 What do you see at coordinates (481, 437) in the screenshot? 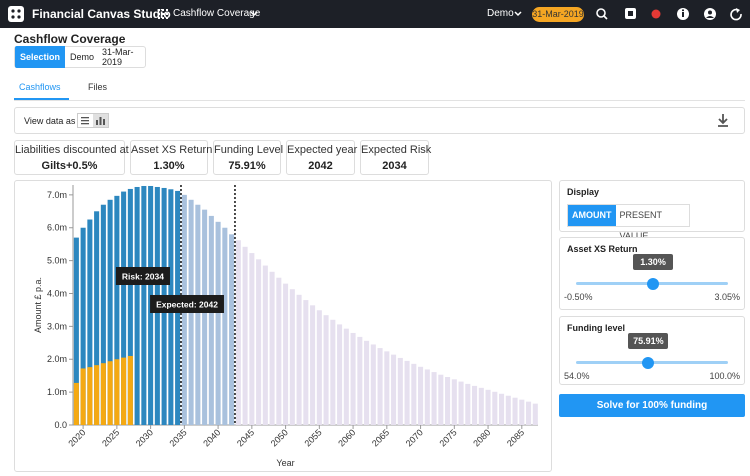
I see `x-tick-label: 2080` at bounding box center [481, 437].